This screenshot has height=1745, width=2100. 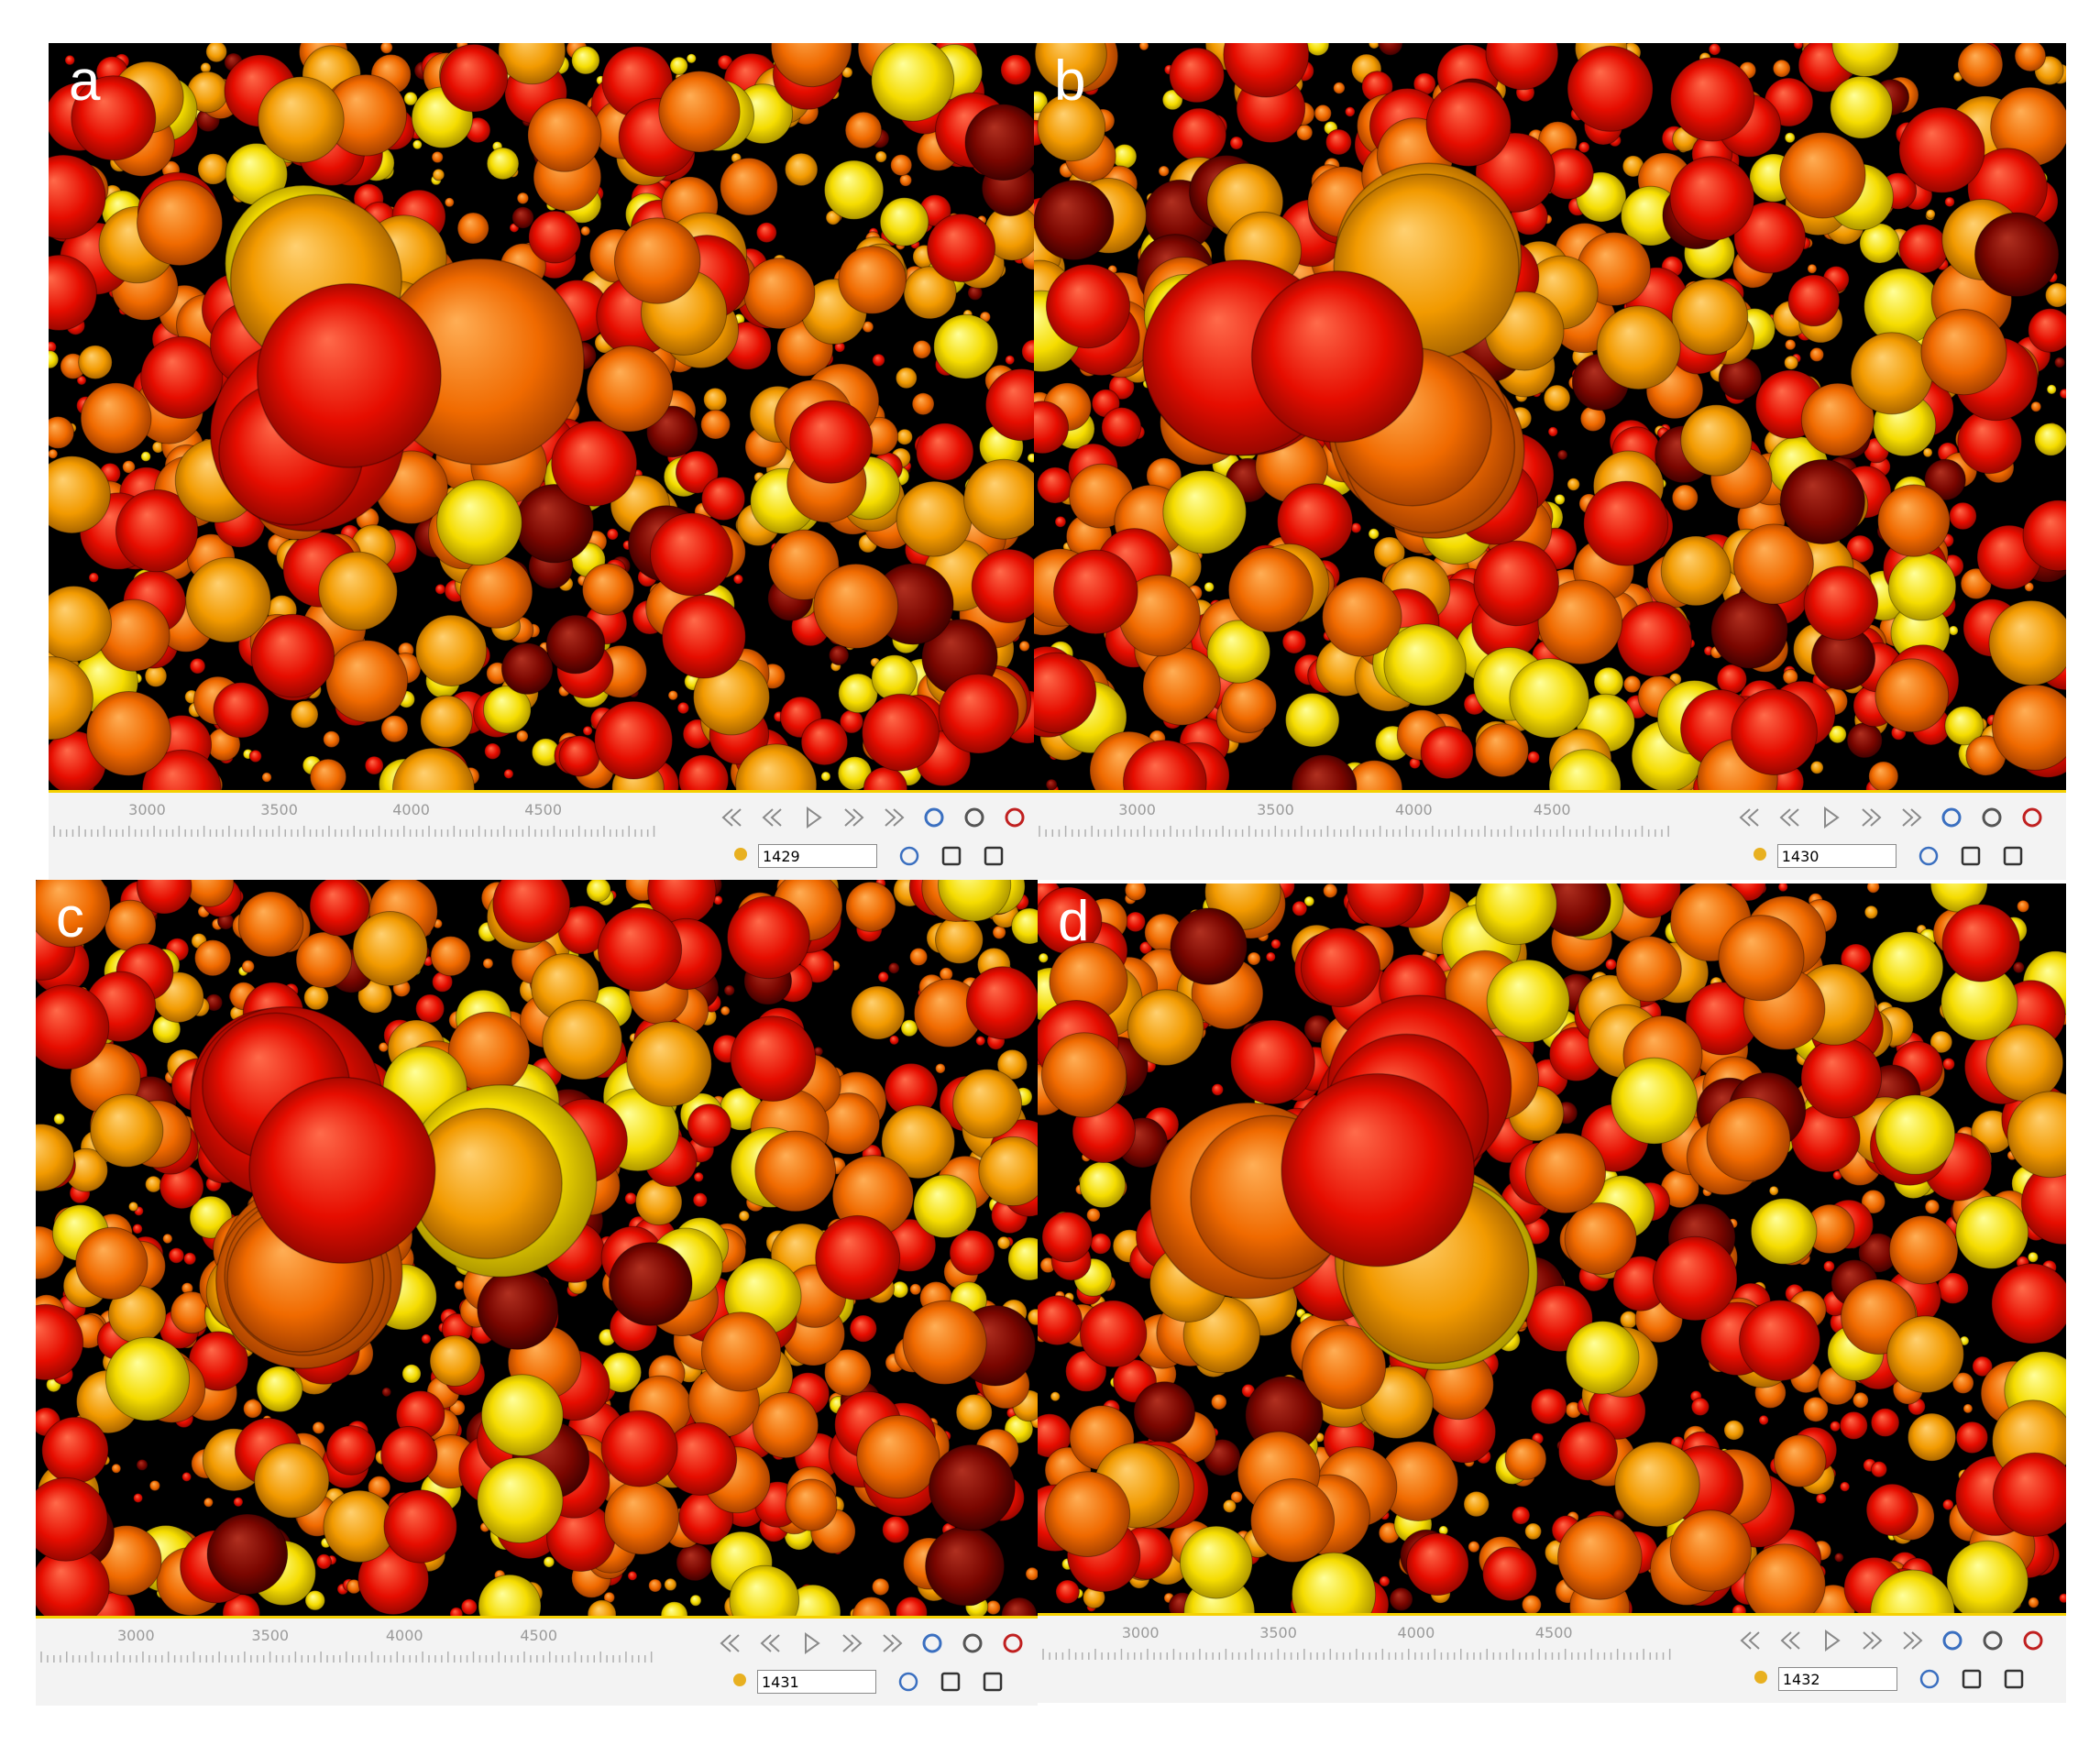 I want to click on frame-input: 1431, so click(x=816, y=1682).